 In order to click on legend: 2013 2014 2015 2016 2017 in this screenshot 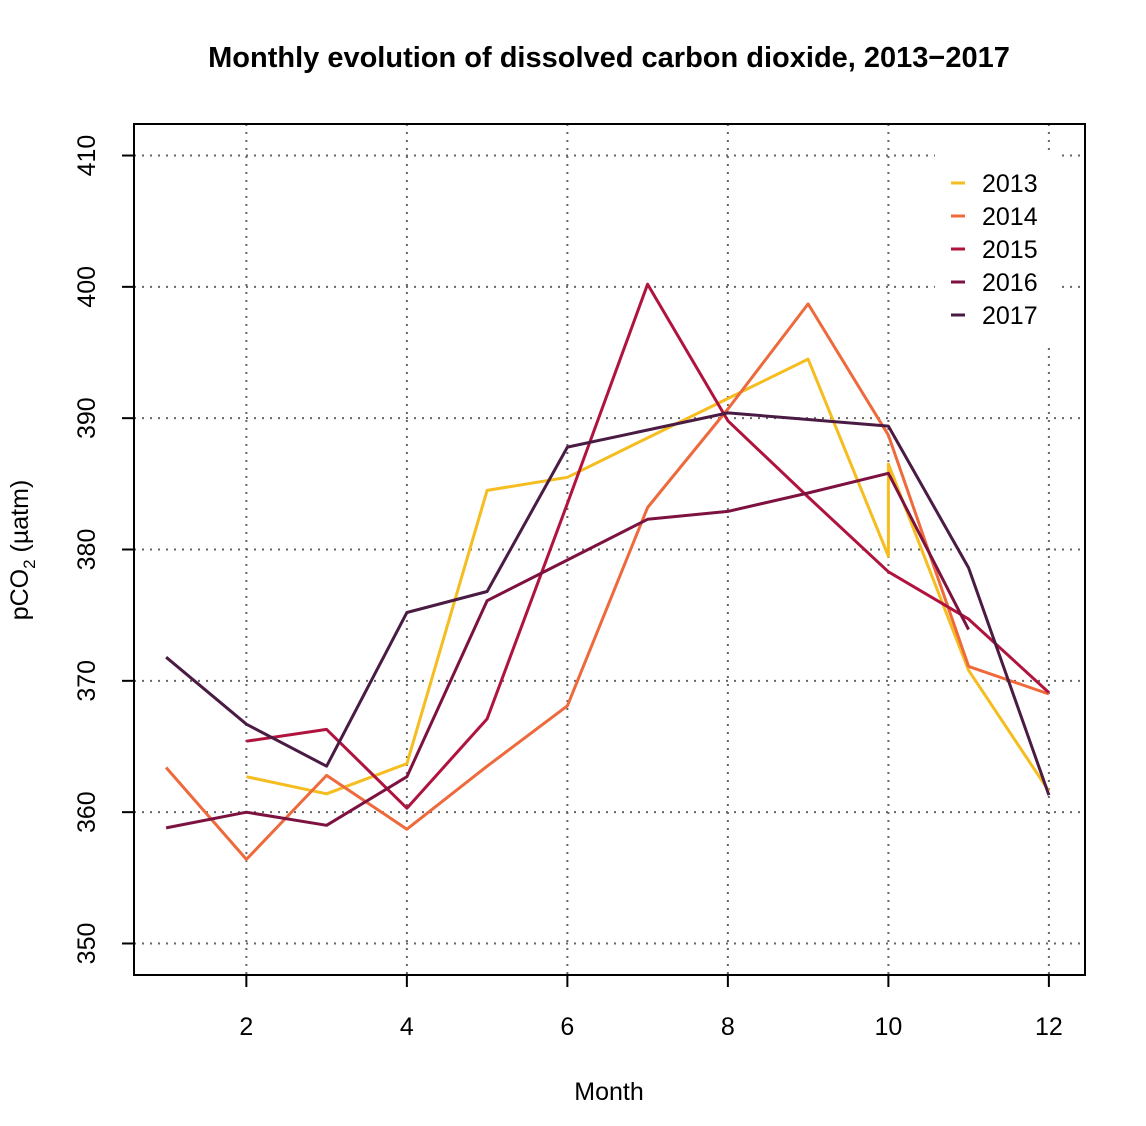, I will do `click(996, 248)`.